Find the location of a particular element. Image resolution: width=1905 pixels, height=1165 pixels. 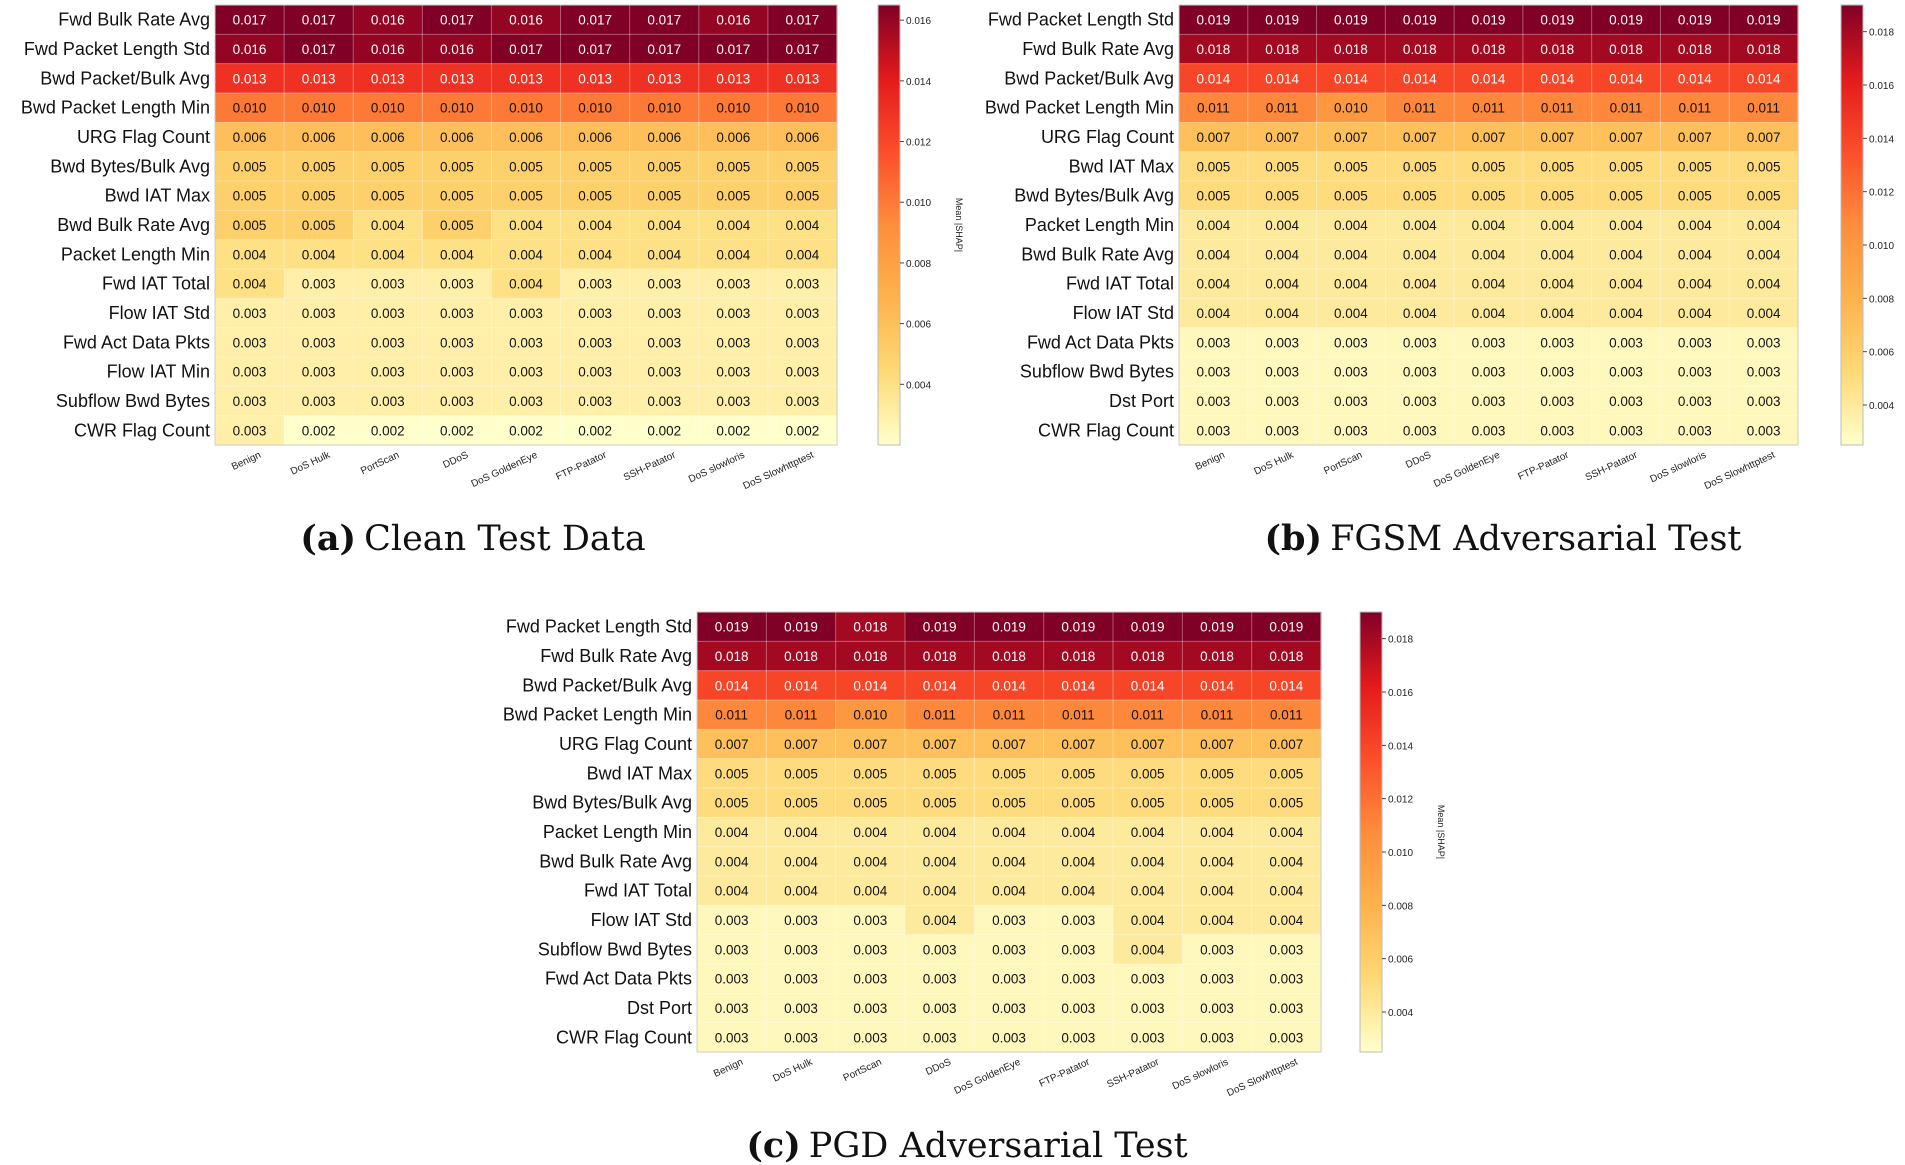

feature-label: Packet Length Min is located at coordinates (1099, 225).